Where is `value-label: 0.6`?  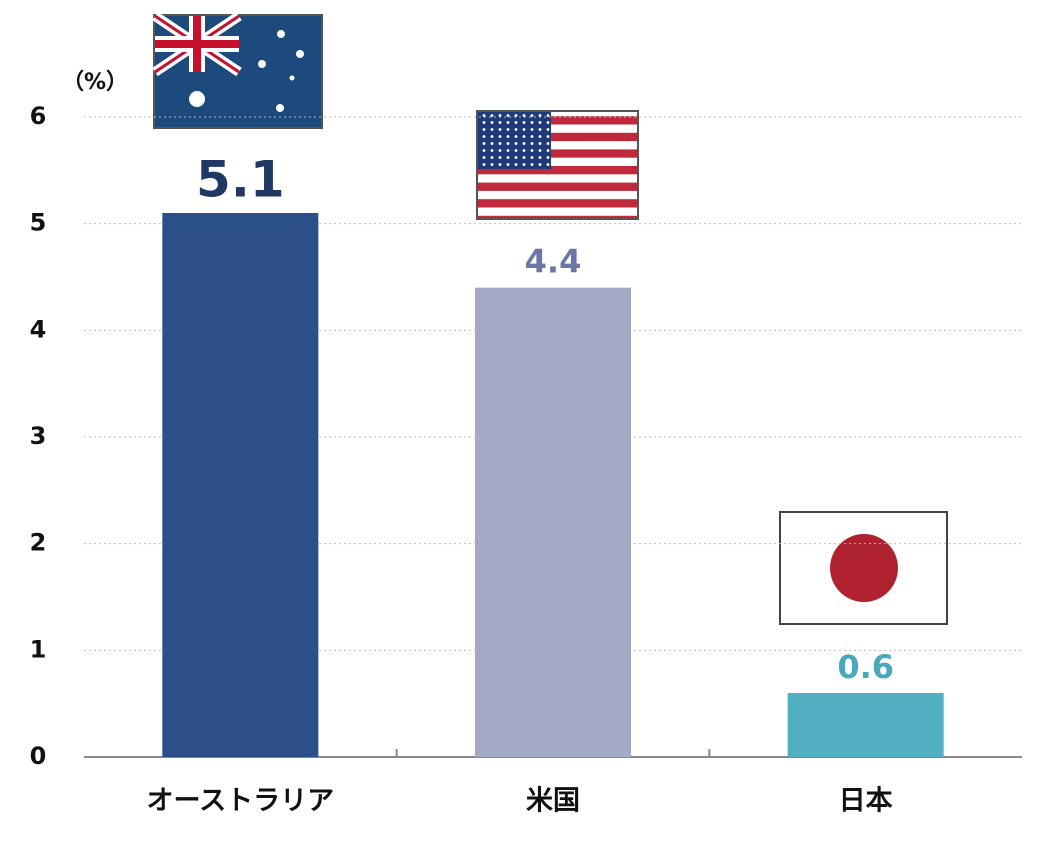
value-label: 0.6 is located at coordinates (865, 667).